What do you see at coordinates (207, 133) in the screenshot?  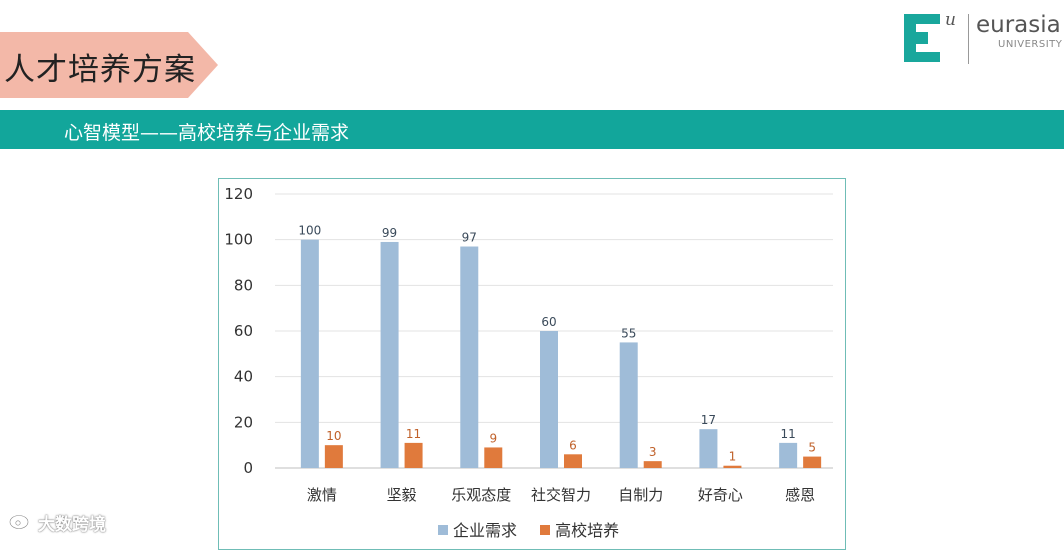 I see `subtitle: 心智模型——高校培养与企业需求` at bounding box center [207, 133].